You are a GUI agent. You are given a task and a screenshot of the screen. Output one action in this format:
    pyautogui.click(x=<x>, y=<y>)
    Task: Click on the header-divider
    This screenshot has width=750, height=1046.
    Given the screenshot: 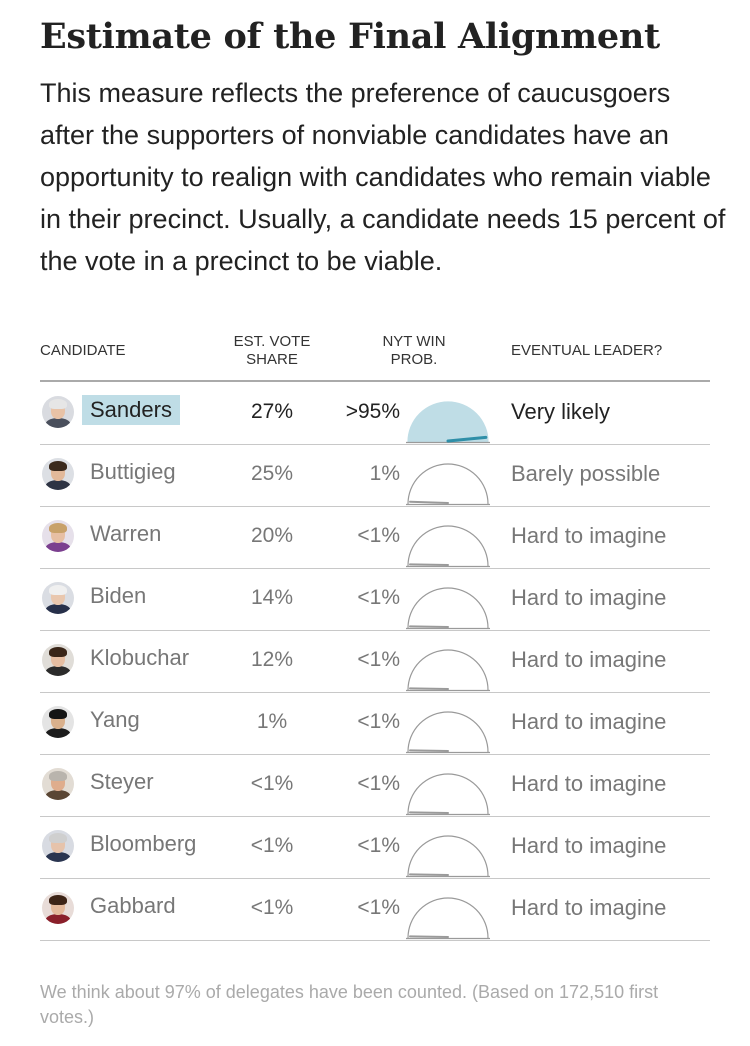 What is the action you would take?
    pyautogui.click(x=375, y=381)
    